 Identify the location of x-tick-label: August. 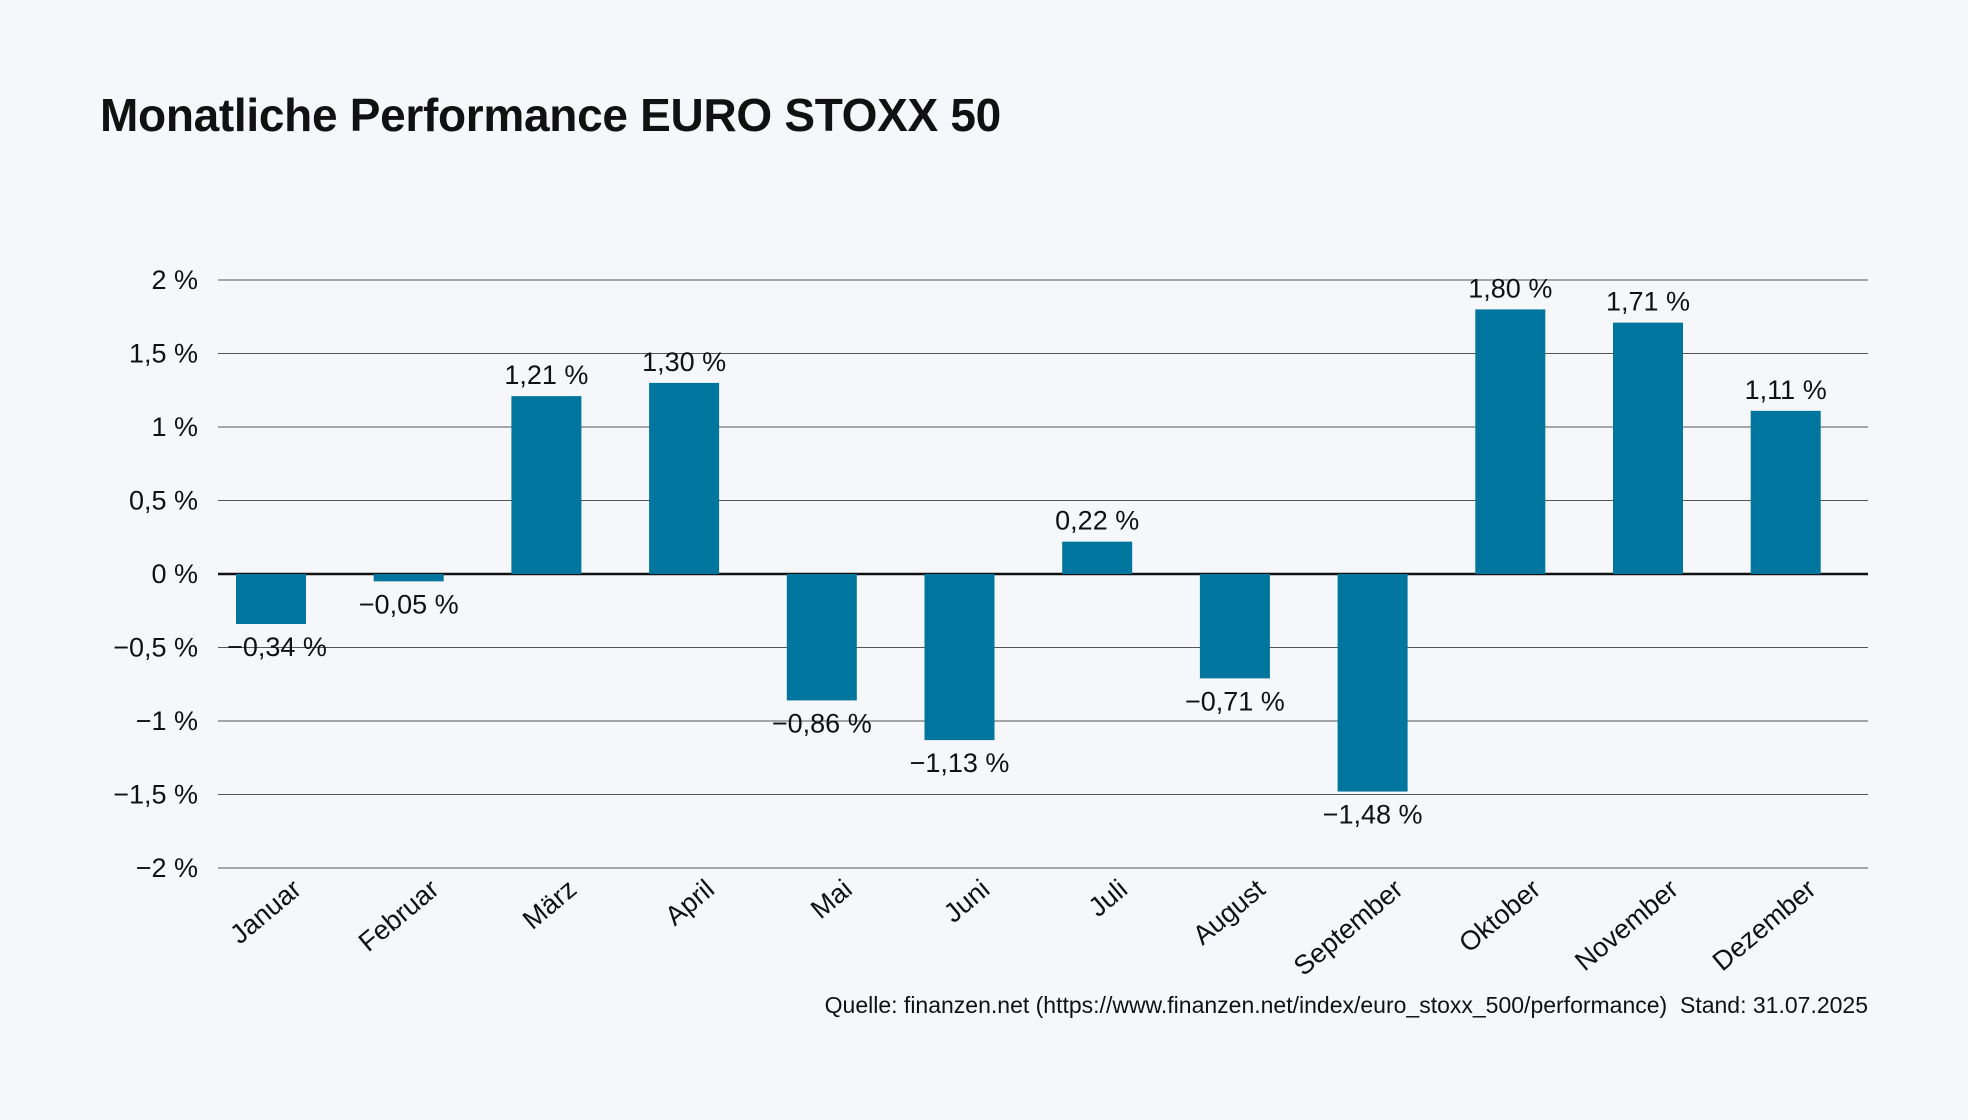
(1229, 911).